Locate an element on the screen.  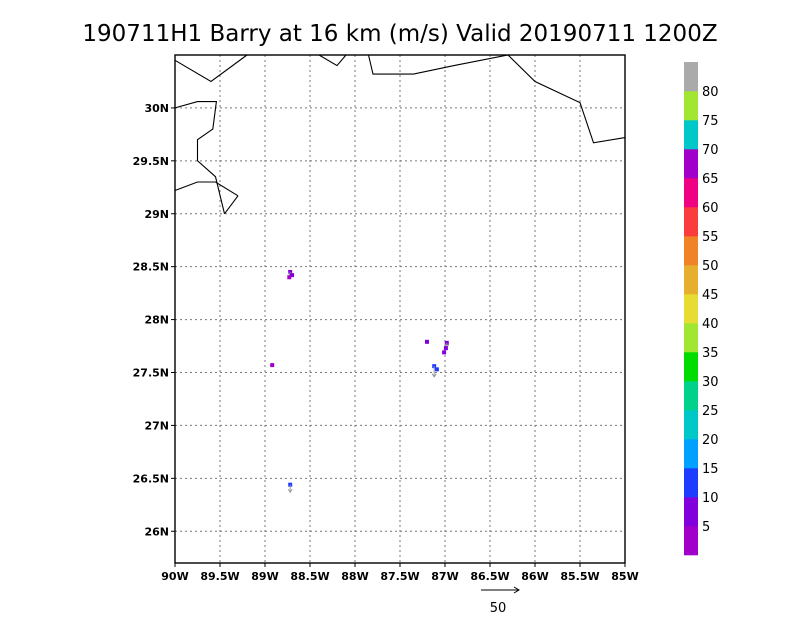
x-tick-label: 88.5W is located at coordinates (309, 576).